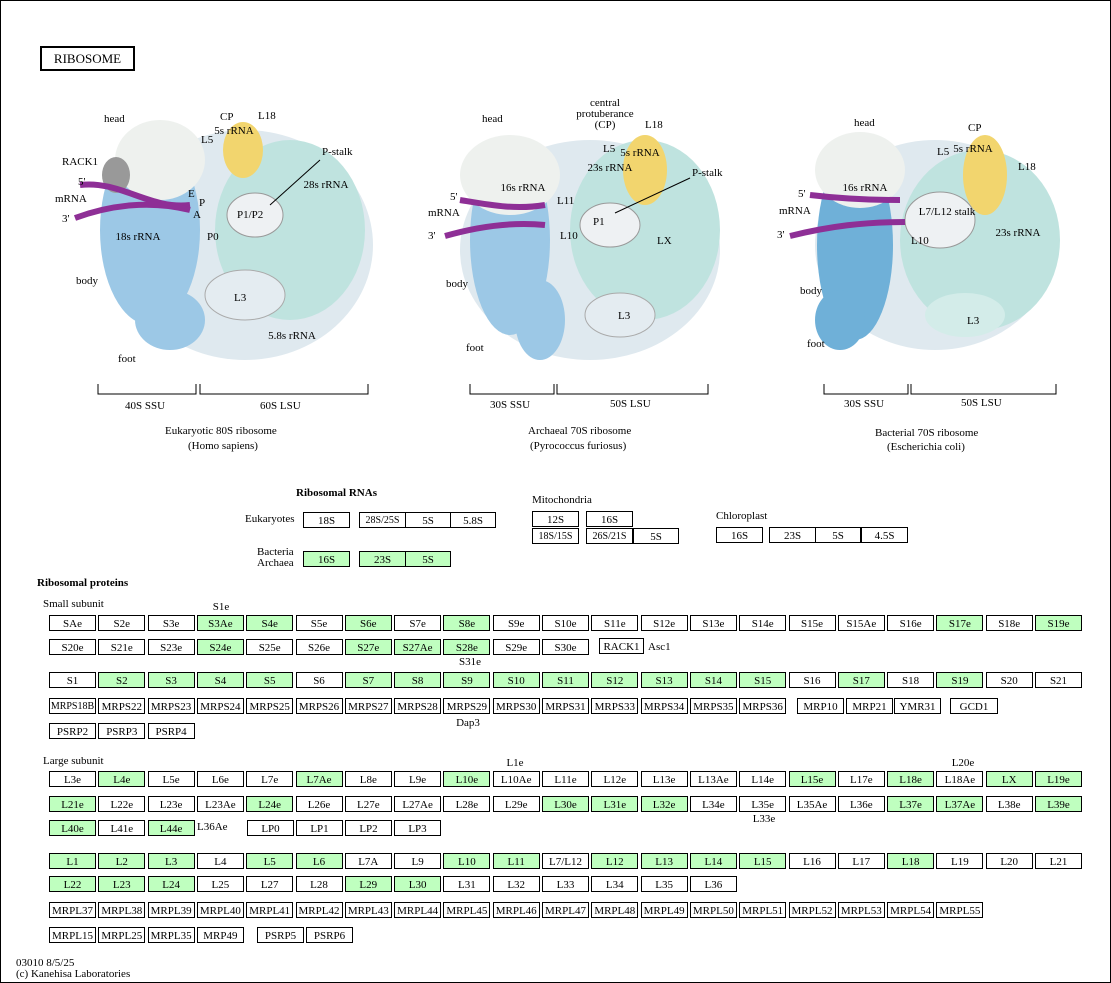 This screenshot has width=1111, height=983. Describe the element at coordinates (555, 519) in the screenshot. I see `gene-box-12s: 12S` at that location.